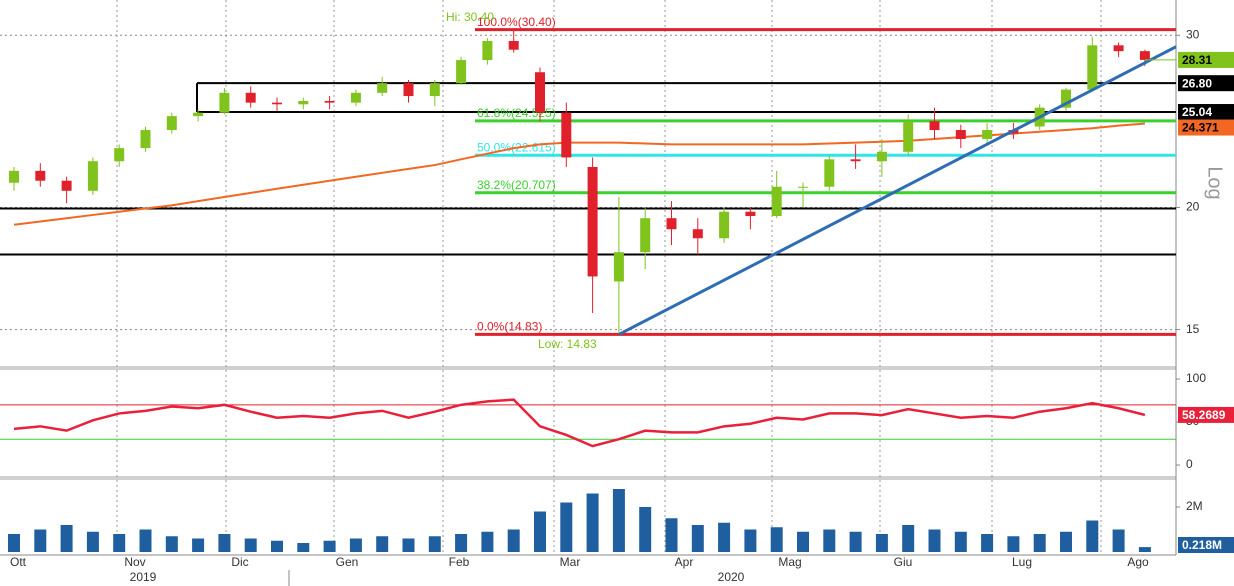  I want to click on rsi-line, so click(579, 423).